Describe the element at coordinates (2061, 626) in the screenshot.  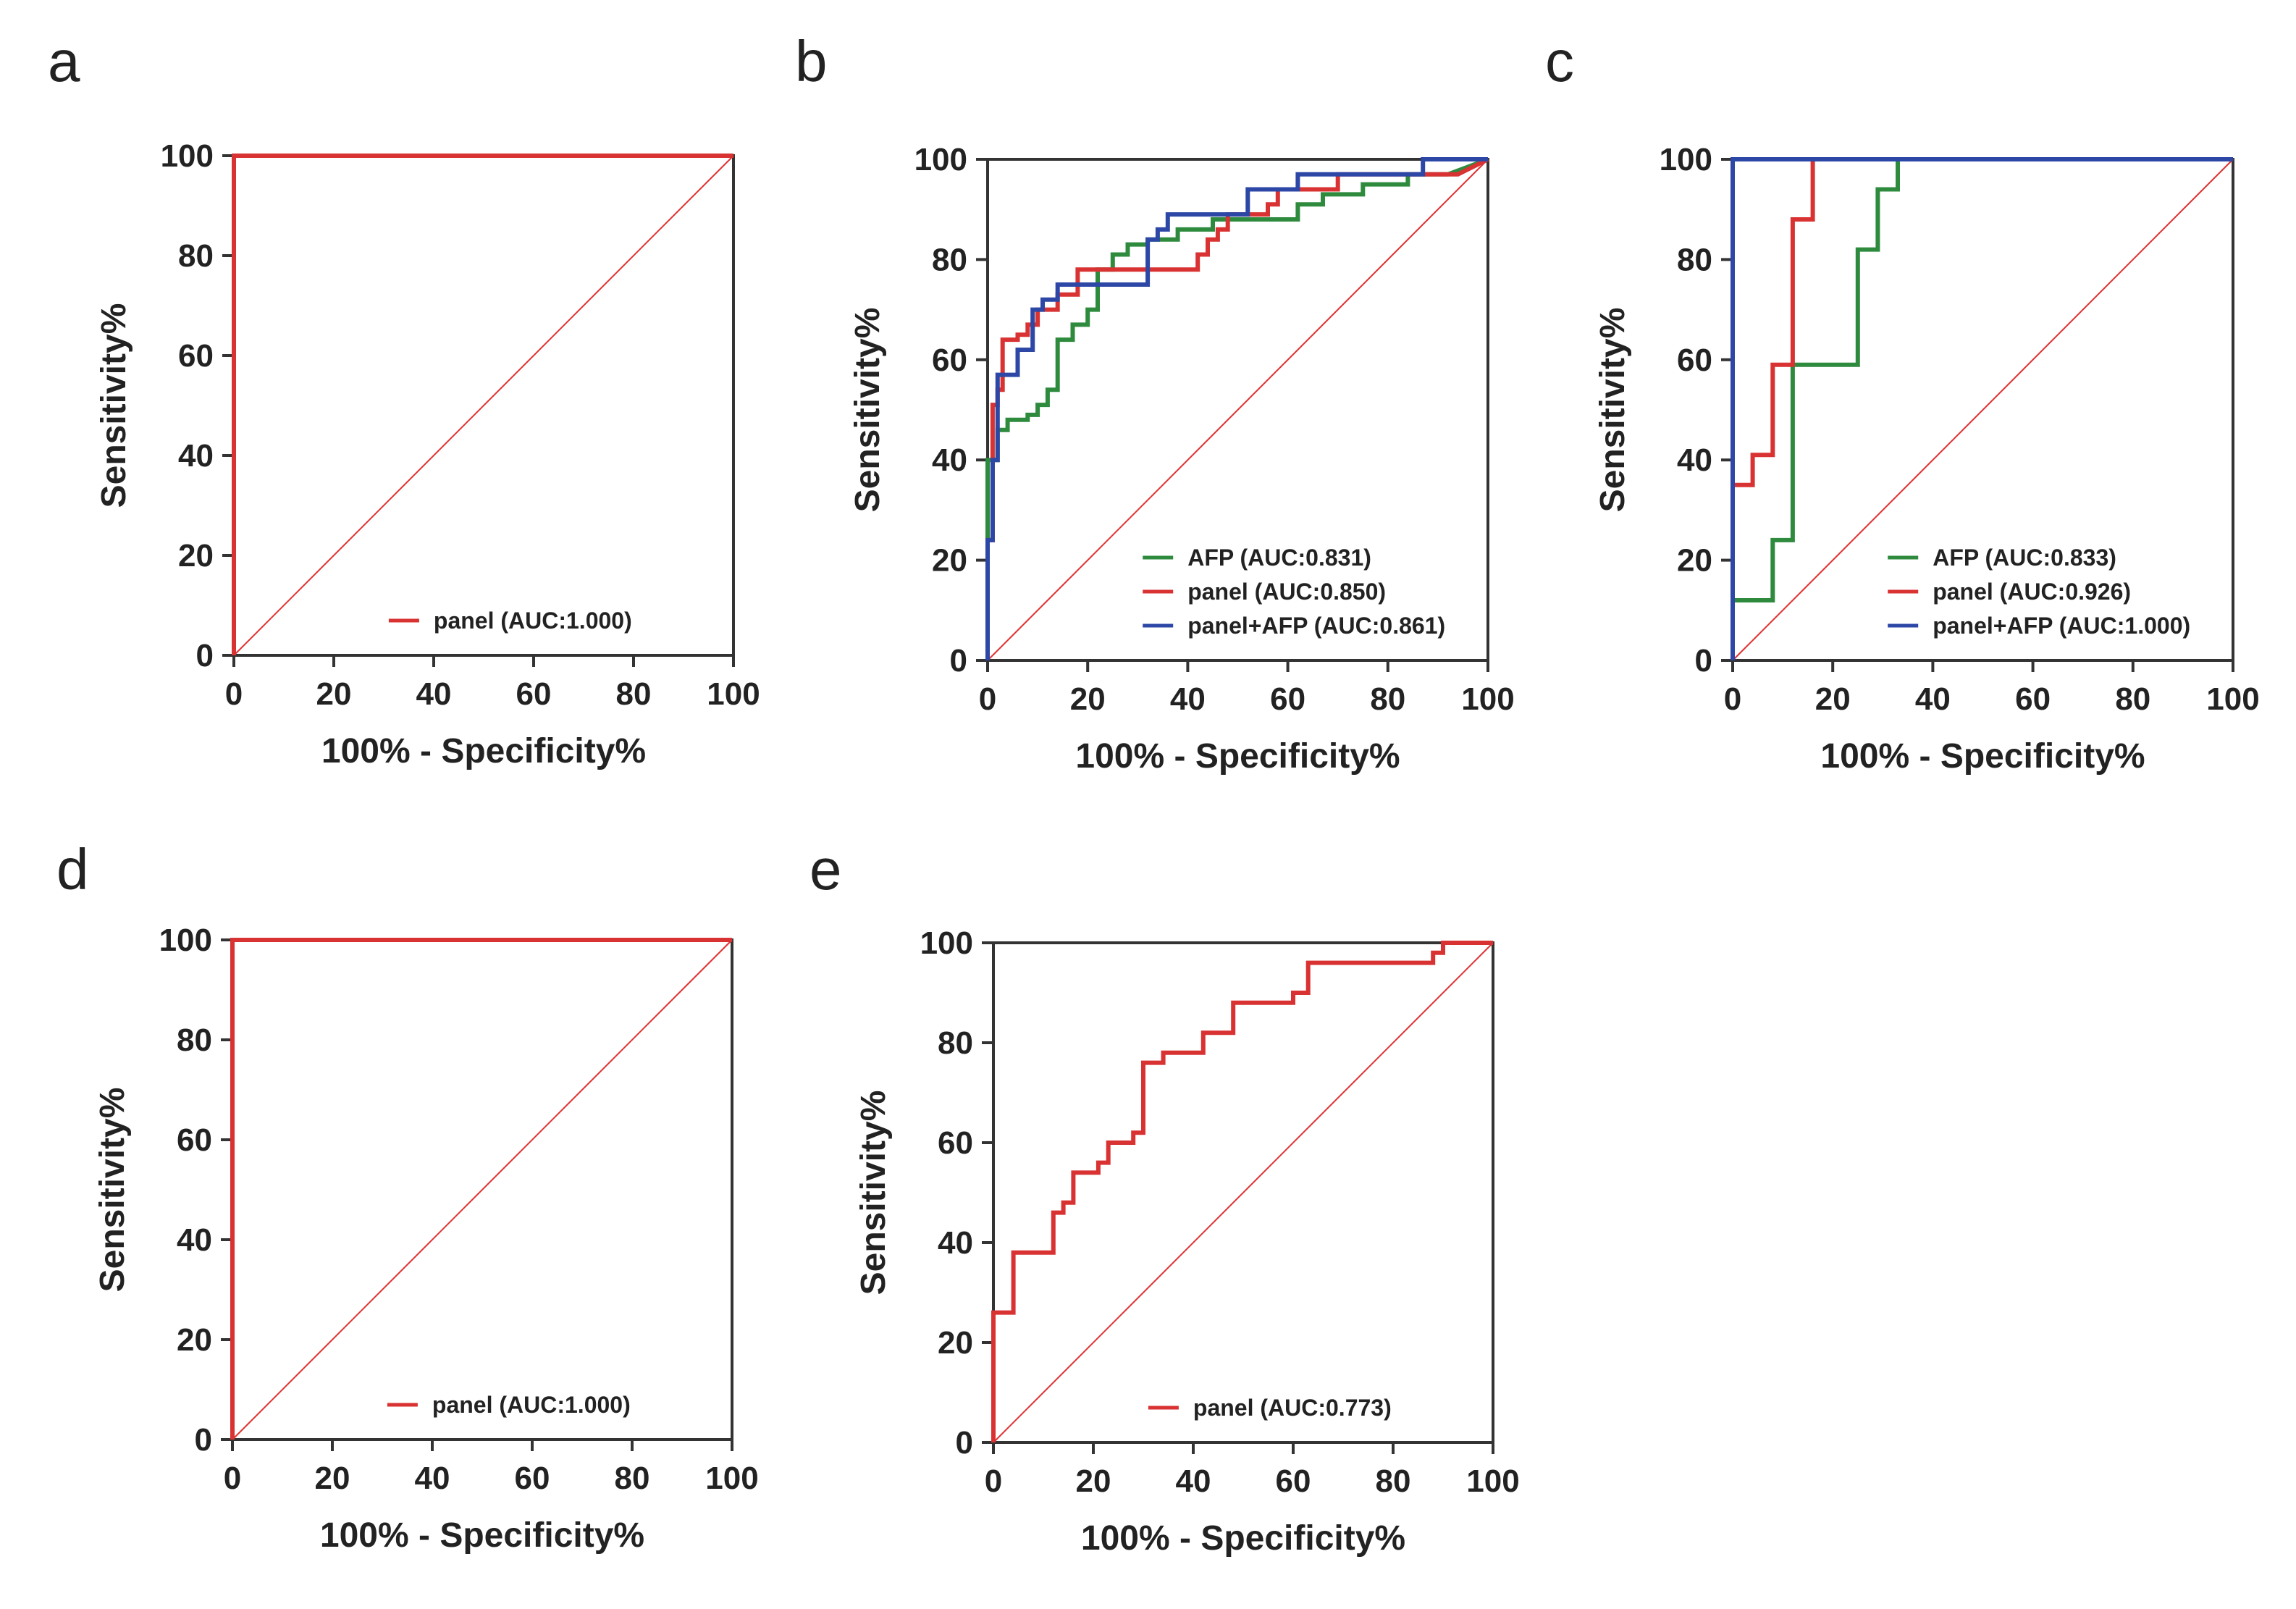
I see `legend-label: panel+AFP (AUC:1.000)` at that location.